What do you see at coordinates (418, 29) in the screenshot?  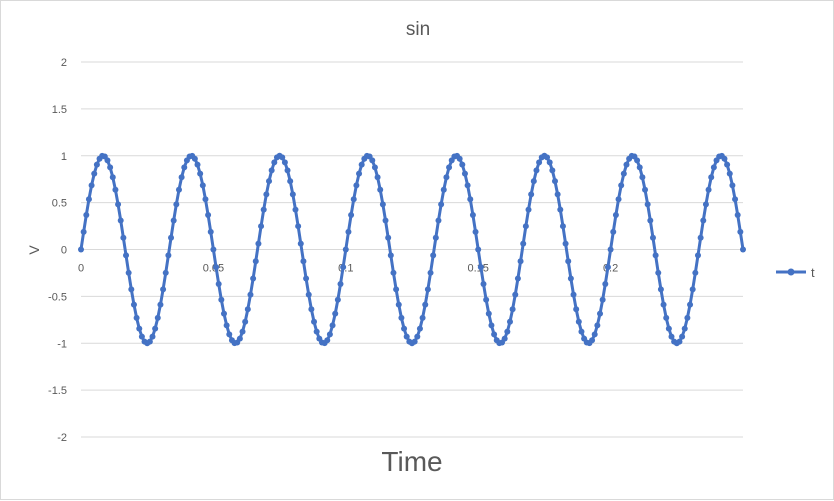 I see `chart-title: sin` at bounding box center [418, 29].